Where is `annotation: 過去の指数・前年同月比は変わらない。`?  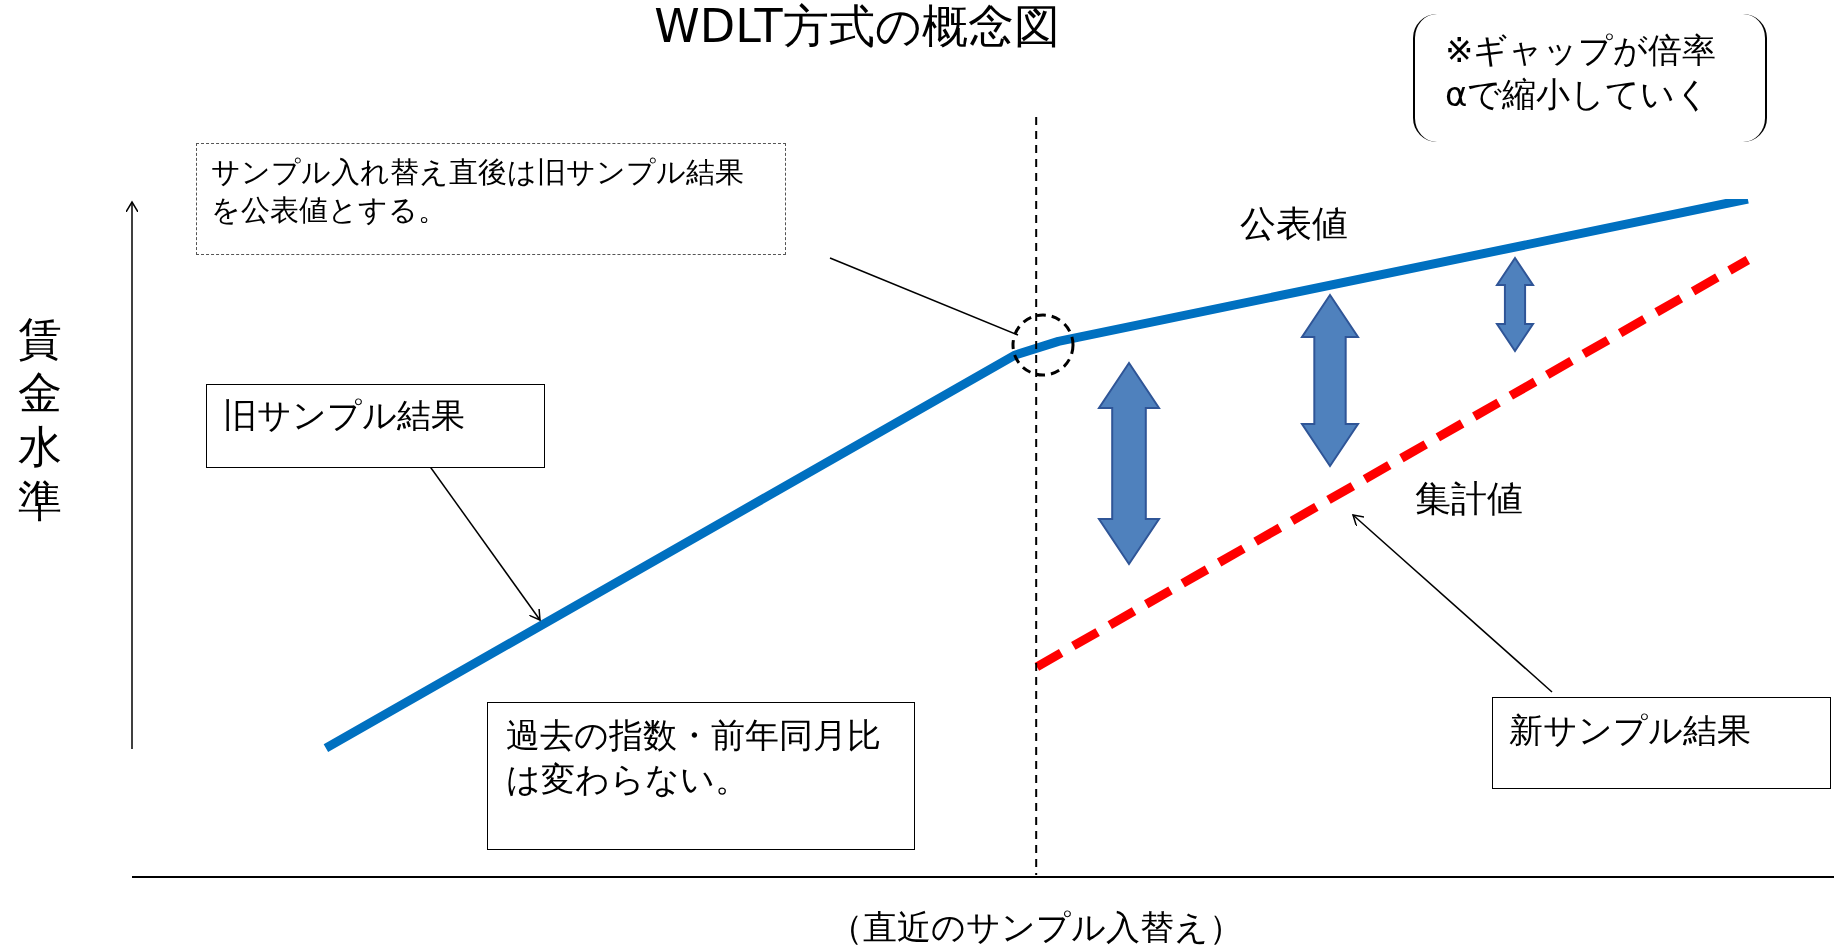 annotation: 過去の指数・前年同月比は変わらない。 is located at coordinates (693, 757).